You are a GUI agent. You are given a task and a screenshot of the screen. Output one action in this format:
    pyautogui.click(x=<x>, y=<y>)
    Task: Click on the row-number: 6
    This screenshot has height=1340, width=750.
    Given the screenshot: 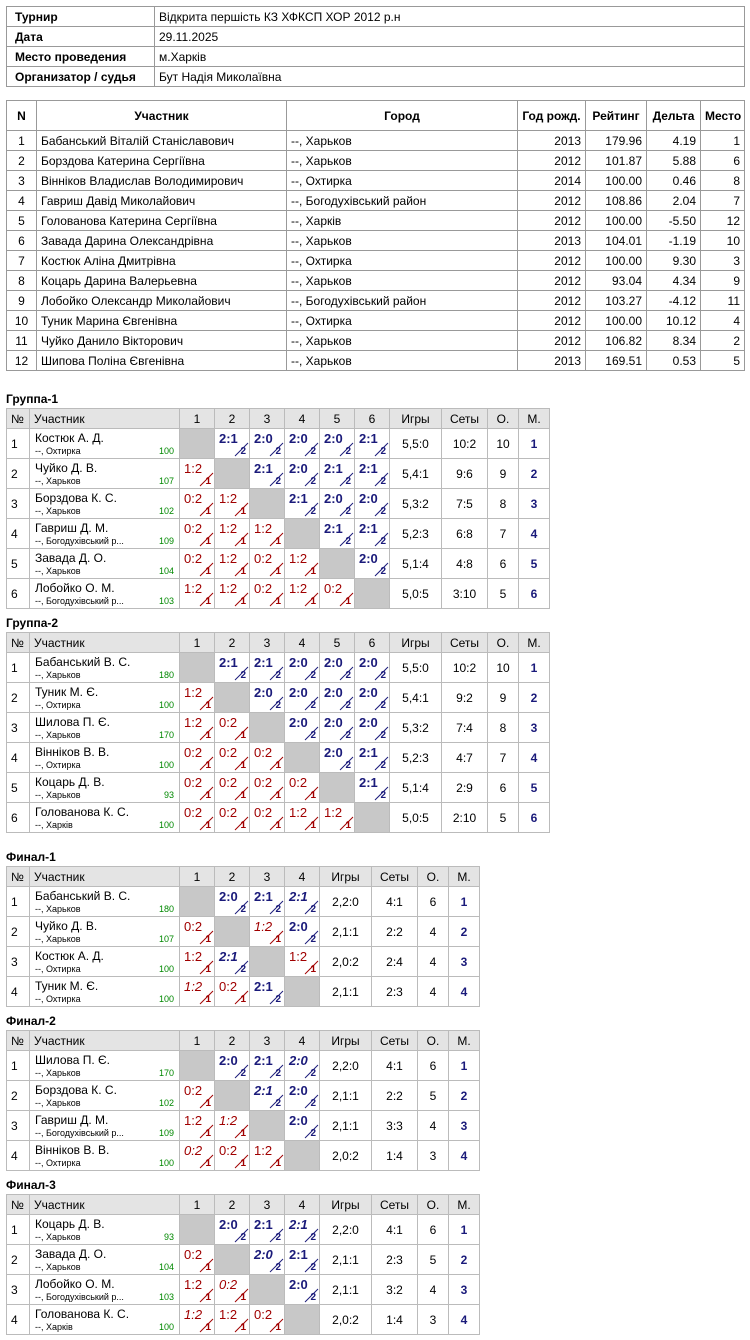 What is the action you would take?
    pyautogui.click(x=18, y=593)
    